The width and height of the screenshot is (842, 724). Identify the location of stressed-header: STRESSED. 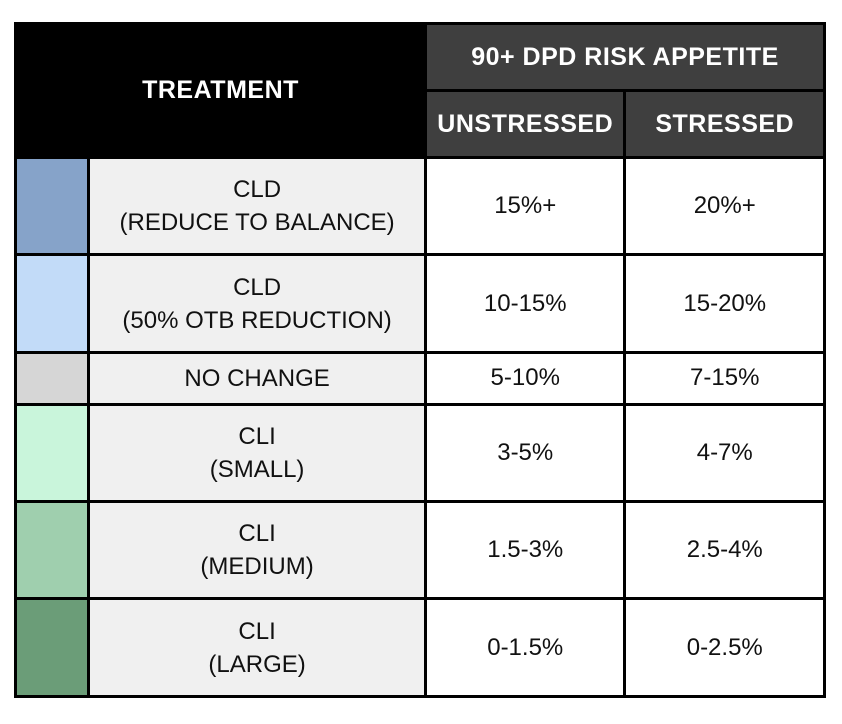
(724, 124).